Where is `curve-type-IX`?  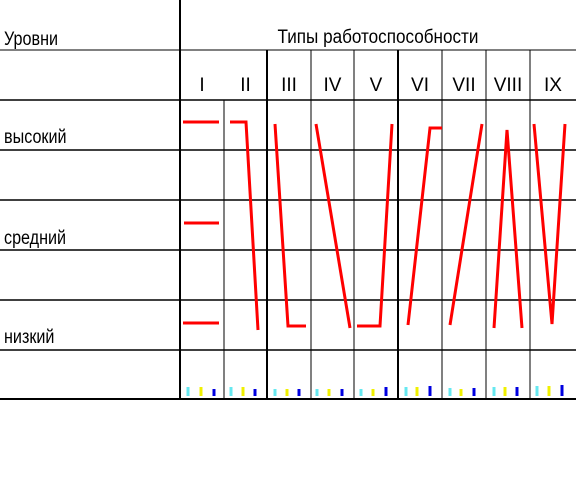 curve-type-IX is located at coordinates (549, 224).